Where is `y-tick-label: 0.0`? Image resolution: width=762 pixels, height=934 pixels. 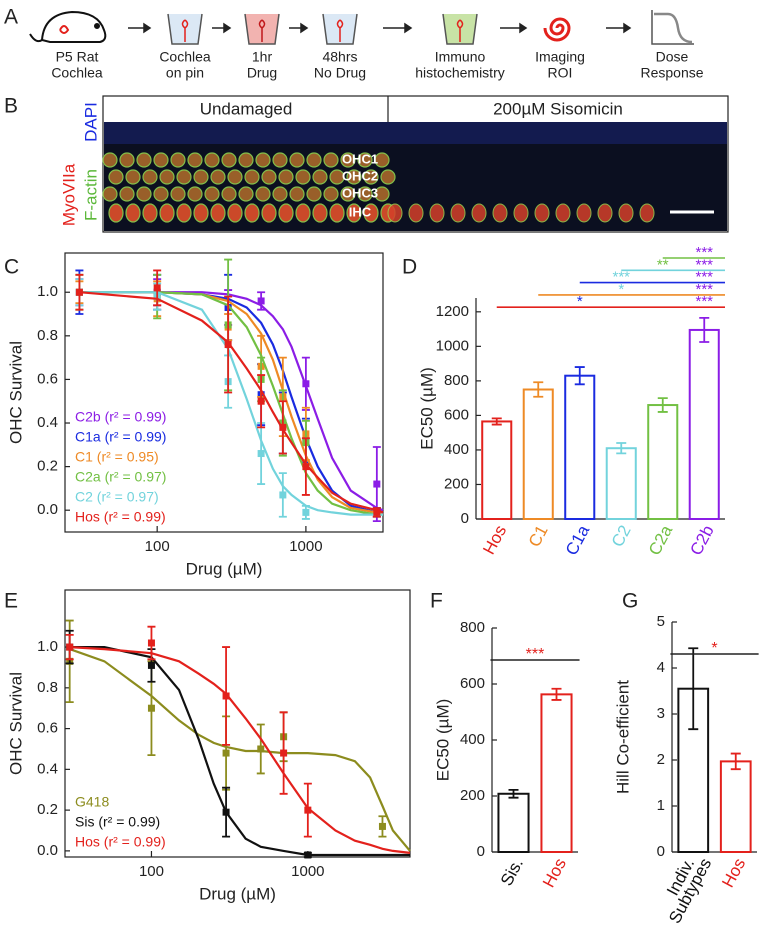
y-tick-label: 0.0 is located at coordinates (47, 850).